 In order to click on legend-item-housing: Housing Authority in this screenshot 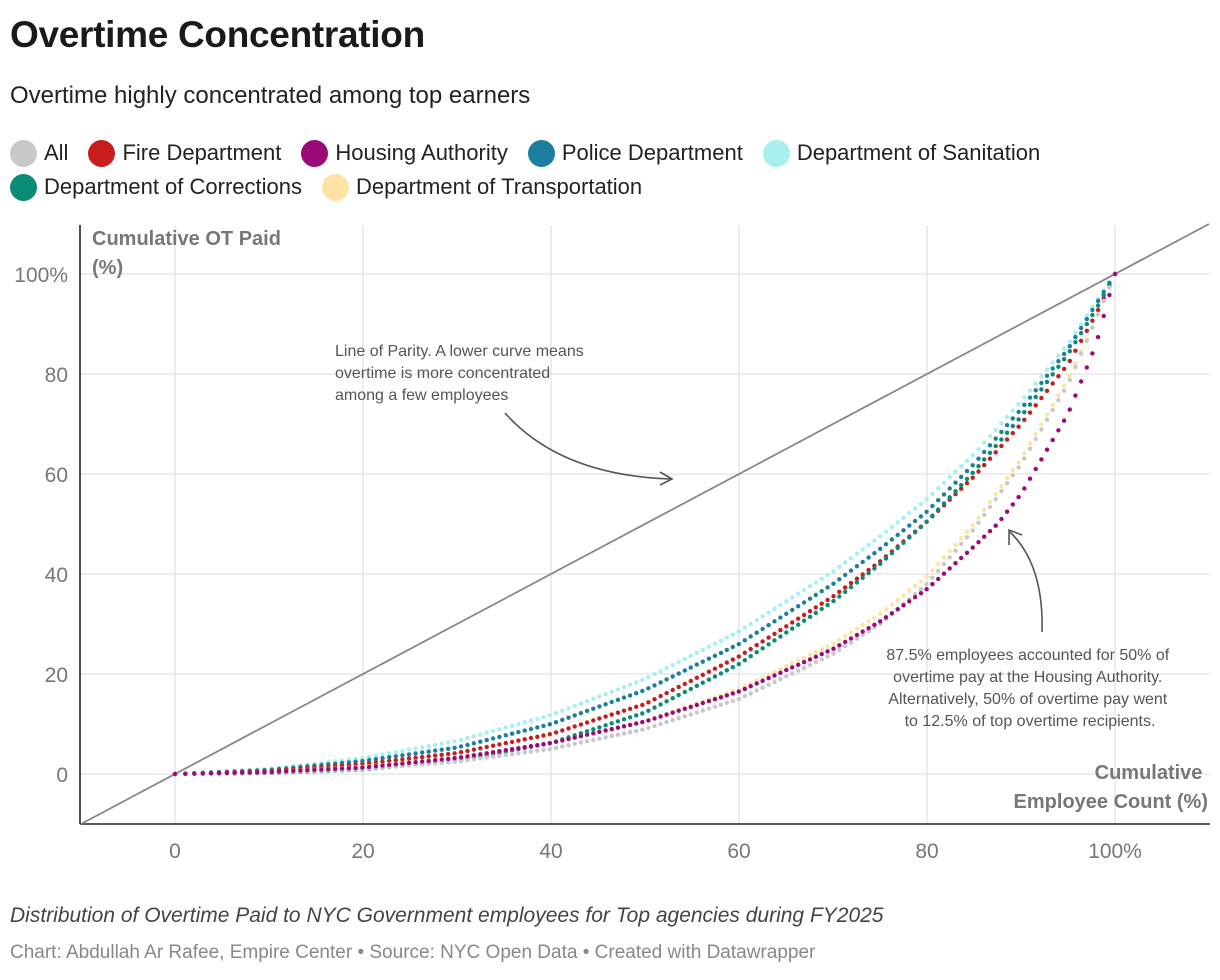, I will do `click(404, 153)`.